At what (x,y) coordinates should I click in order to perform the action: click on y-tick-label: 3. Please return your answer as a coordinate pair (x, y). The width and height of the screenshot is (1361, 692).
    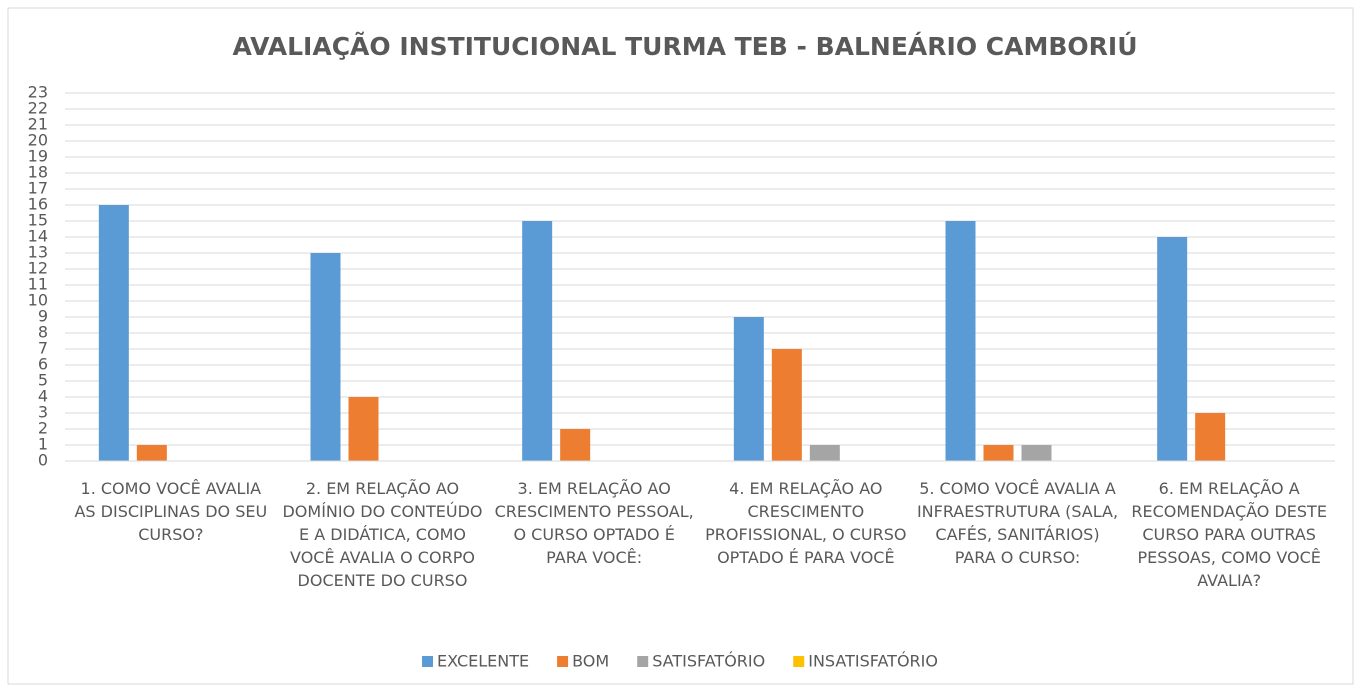
    Looking at the image, I should click on (43, 412).